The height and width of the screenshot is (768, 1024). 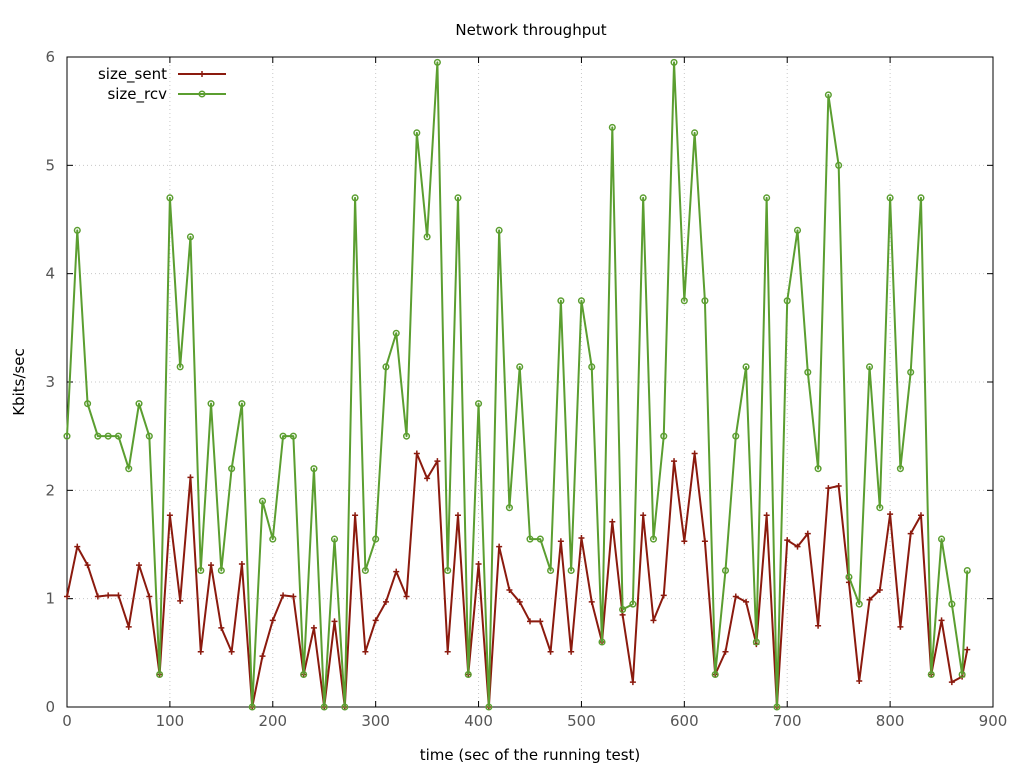 I want to click on x-tick-label: 900, so click(x=993, y=721).